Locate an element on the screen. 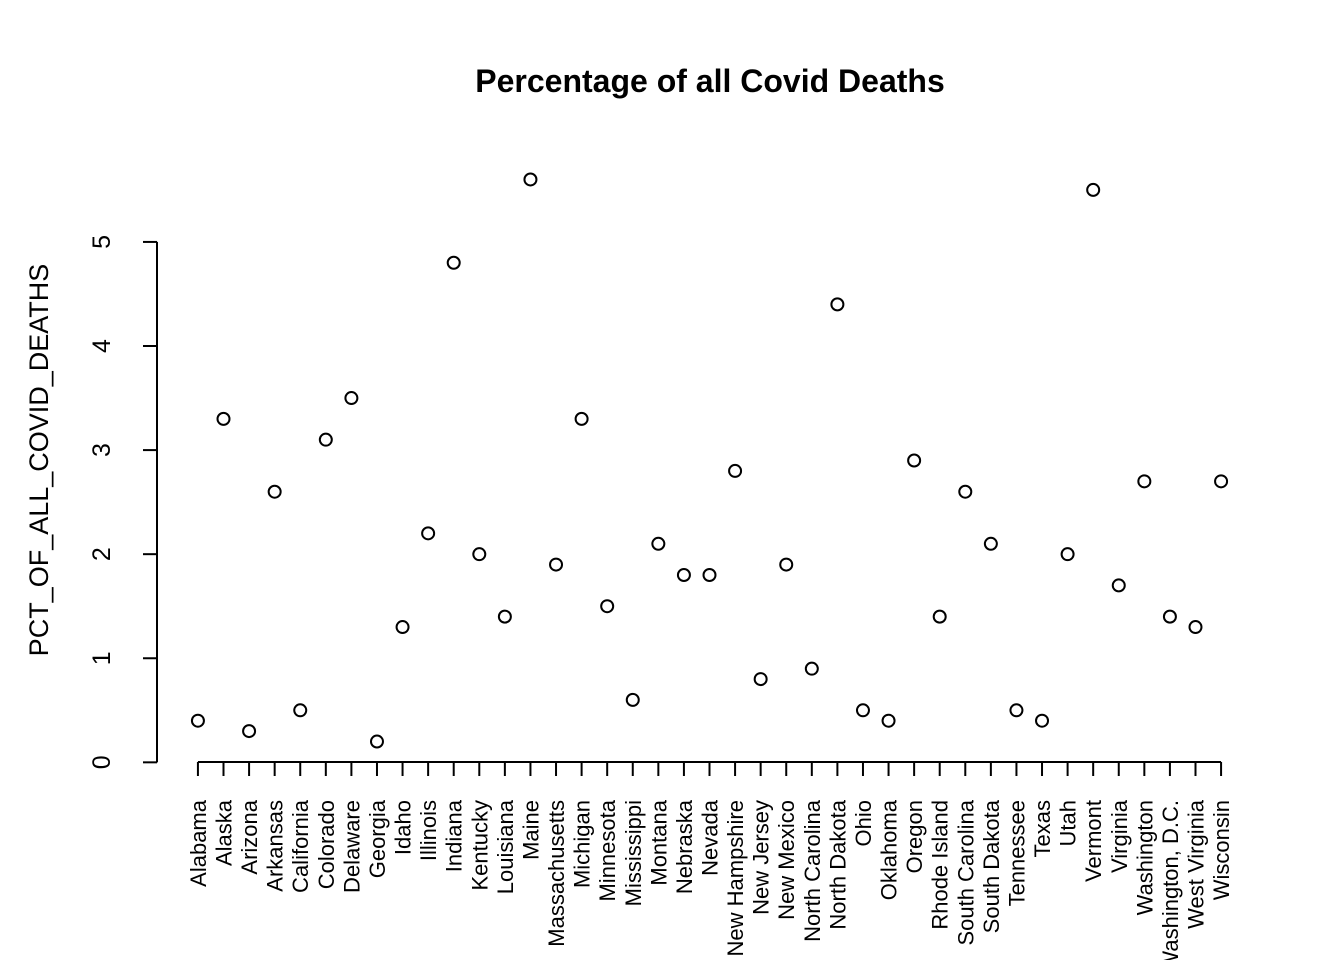 This screenshot has width=1344, height=965. y-tick-label: 1 is located at coordinates (102, 658).